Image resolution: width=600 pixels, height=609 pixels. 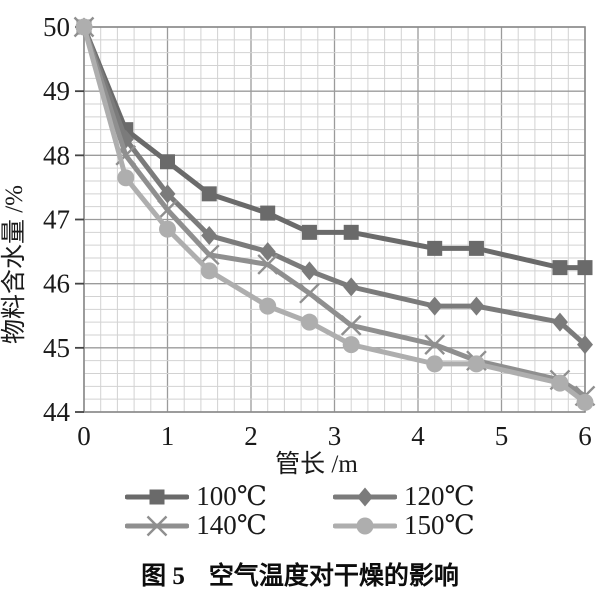 I want to click on figure-caption: 图 5 空气温度对干燥的影响, so click(x=300, y=574).